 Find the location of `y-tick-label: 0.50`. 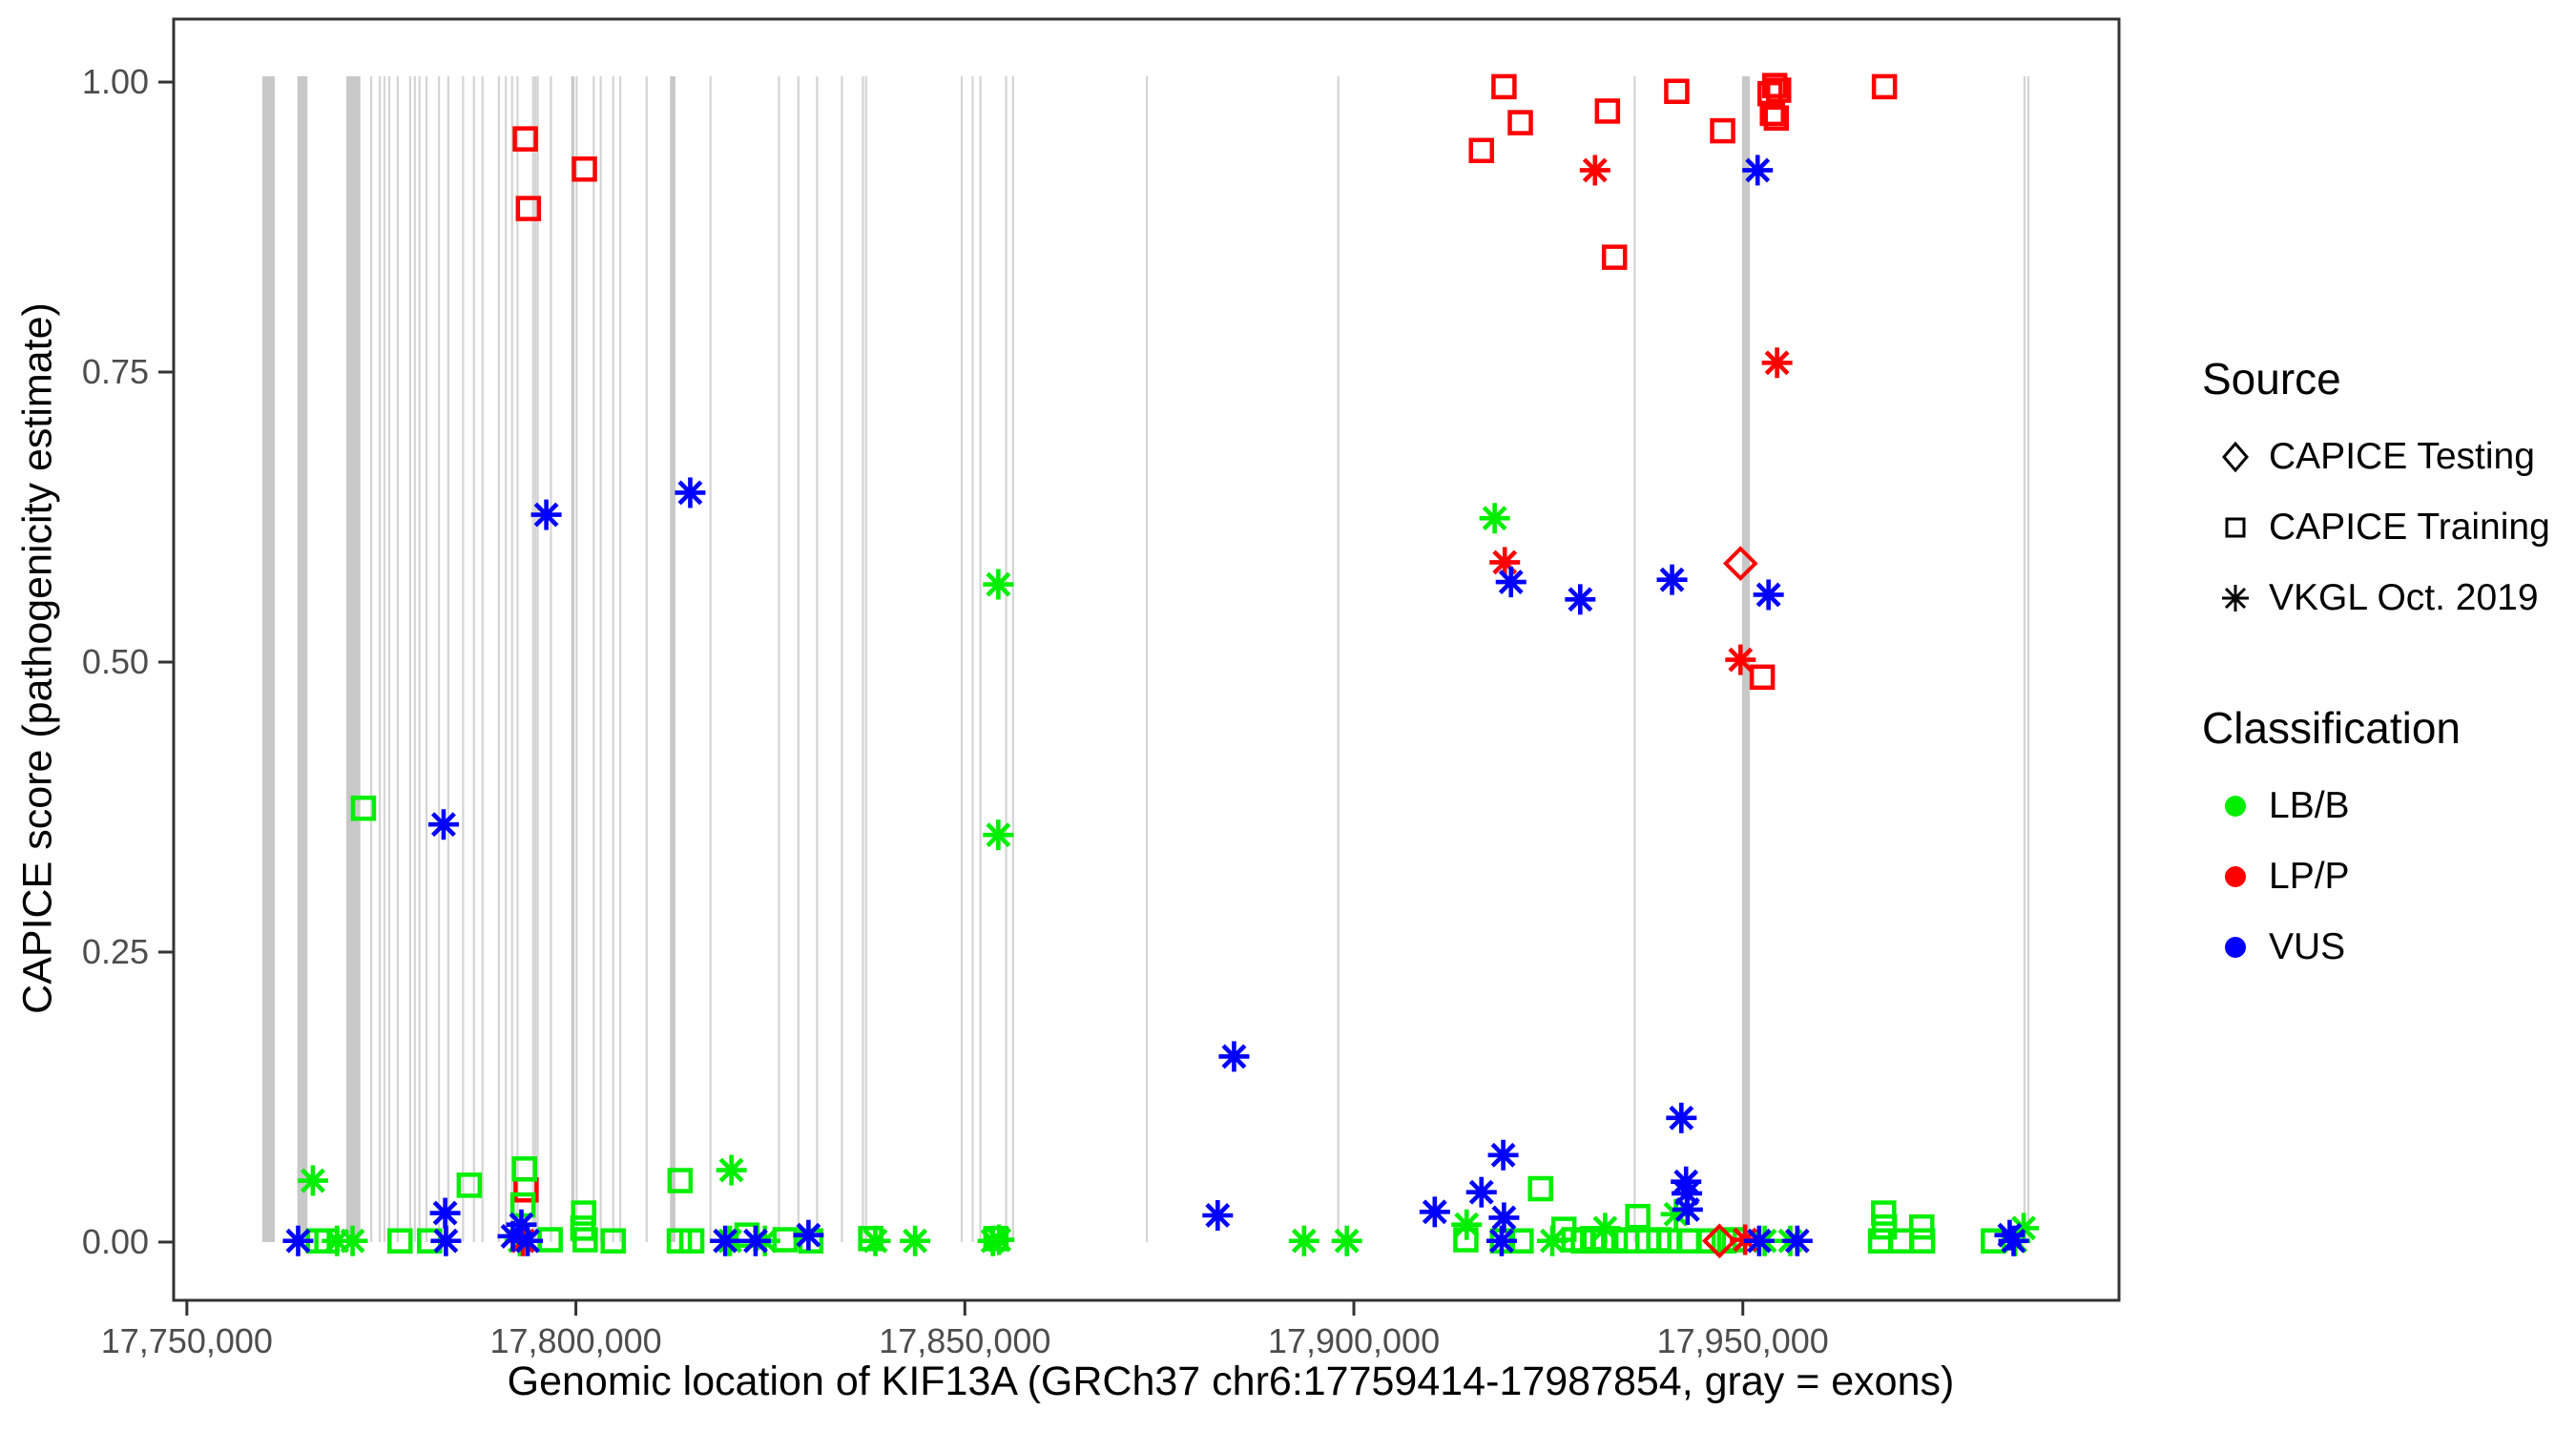

y-tick-label: 0.50 is located at coordinates (115, 661).